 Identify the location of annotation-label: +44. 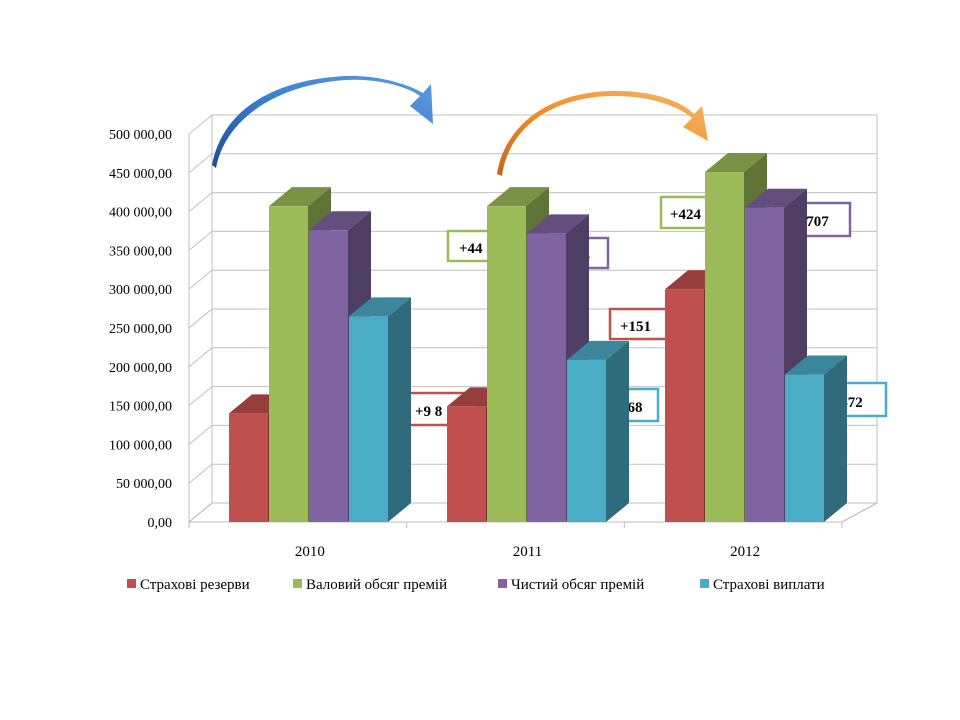
(471, 249).